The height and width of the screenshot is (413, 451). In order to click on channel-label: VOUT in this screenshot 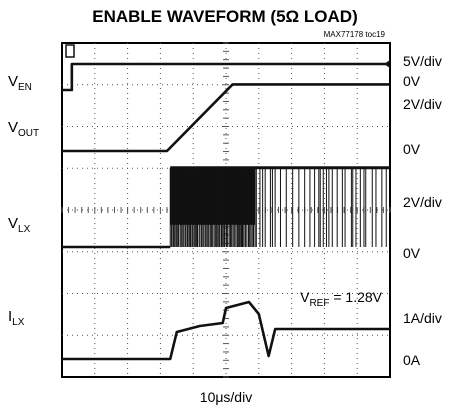, I will do `click(23, 129)`.